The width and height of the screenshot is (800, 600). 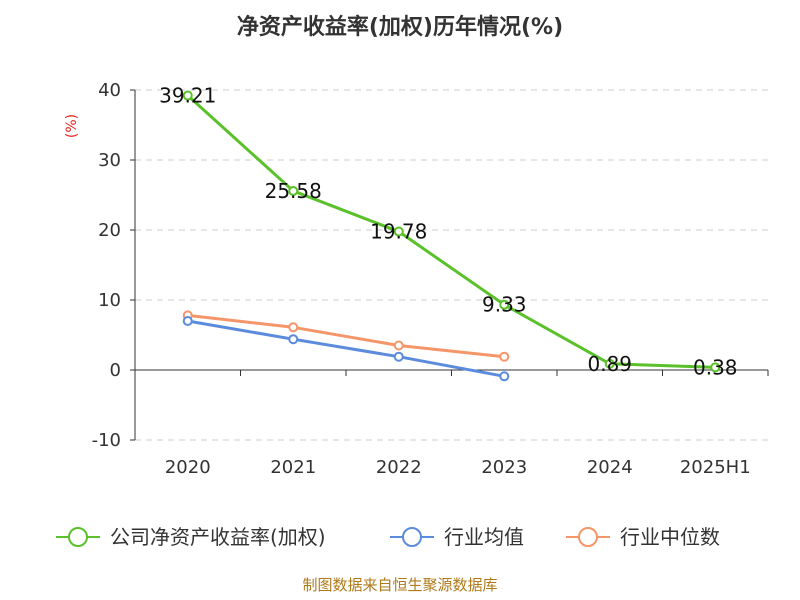 I want to click on data-label: 9.33, so click(x=504, y=305).